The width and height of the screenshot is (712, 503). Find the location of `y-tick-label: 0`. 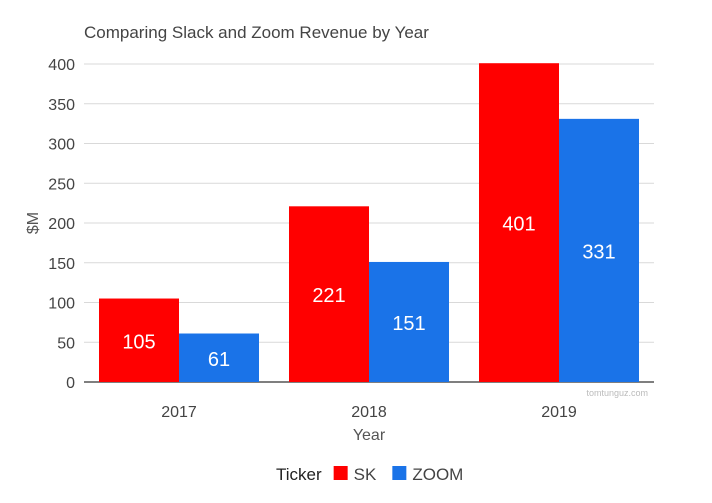

y-tick-label: 0 is located at coordinates (70, 383).